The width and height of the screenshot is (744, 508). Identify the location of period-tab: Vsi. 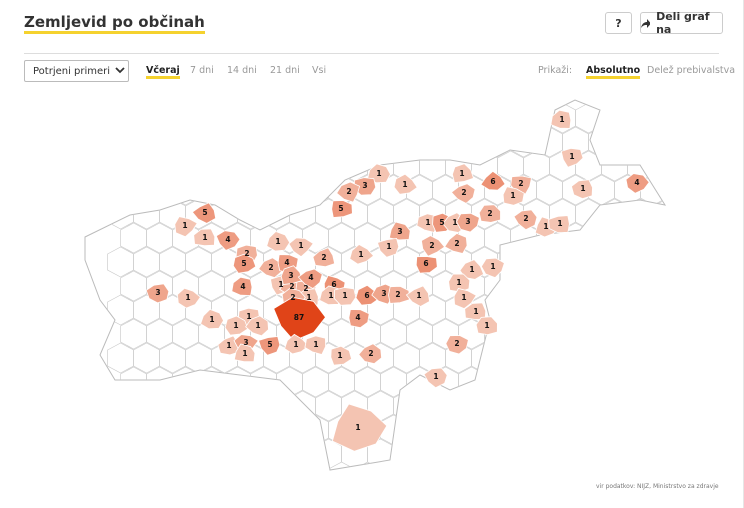
(319, 70).